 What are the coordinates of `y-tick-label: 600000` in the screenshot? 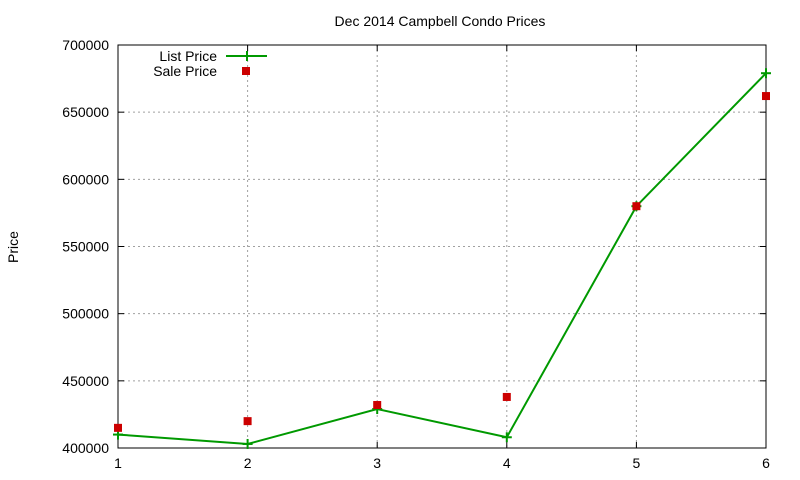 It's located at (85, 179).